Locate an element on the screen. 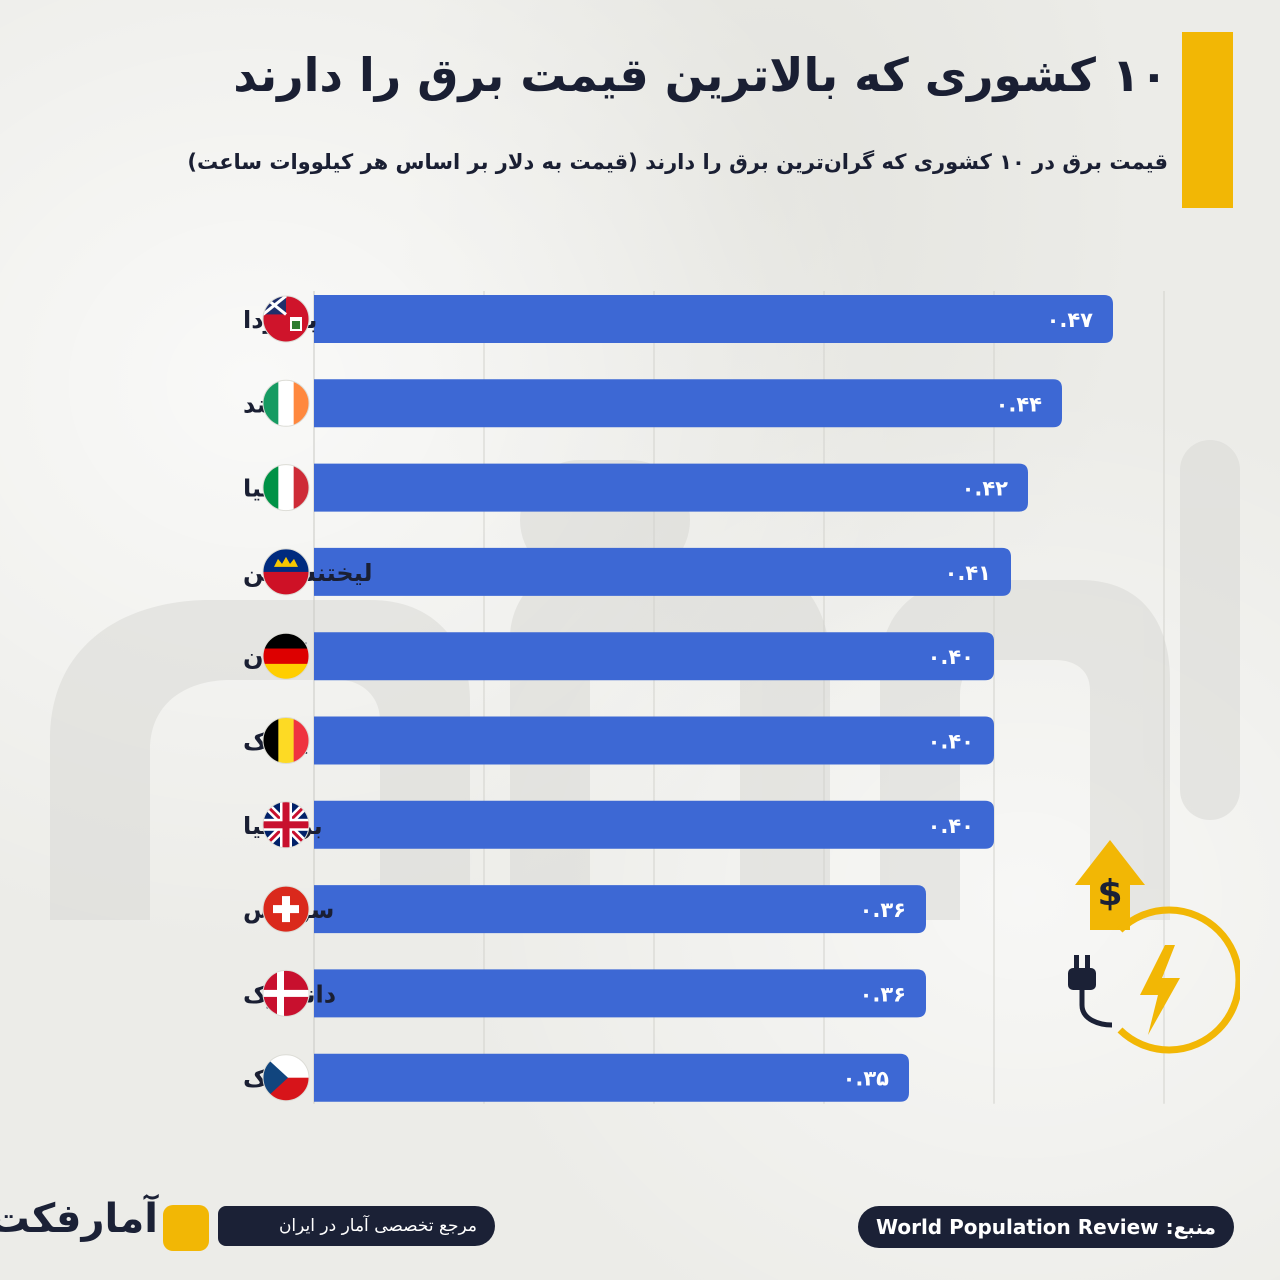 This screenshot has height=1280, width=1280. belgium-flag-icon is located at coordinates (286, 740).